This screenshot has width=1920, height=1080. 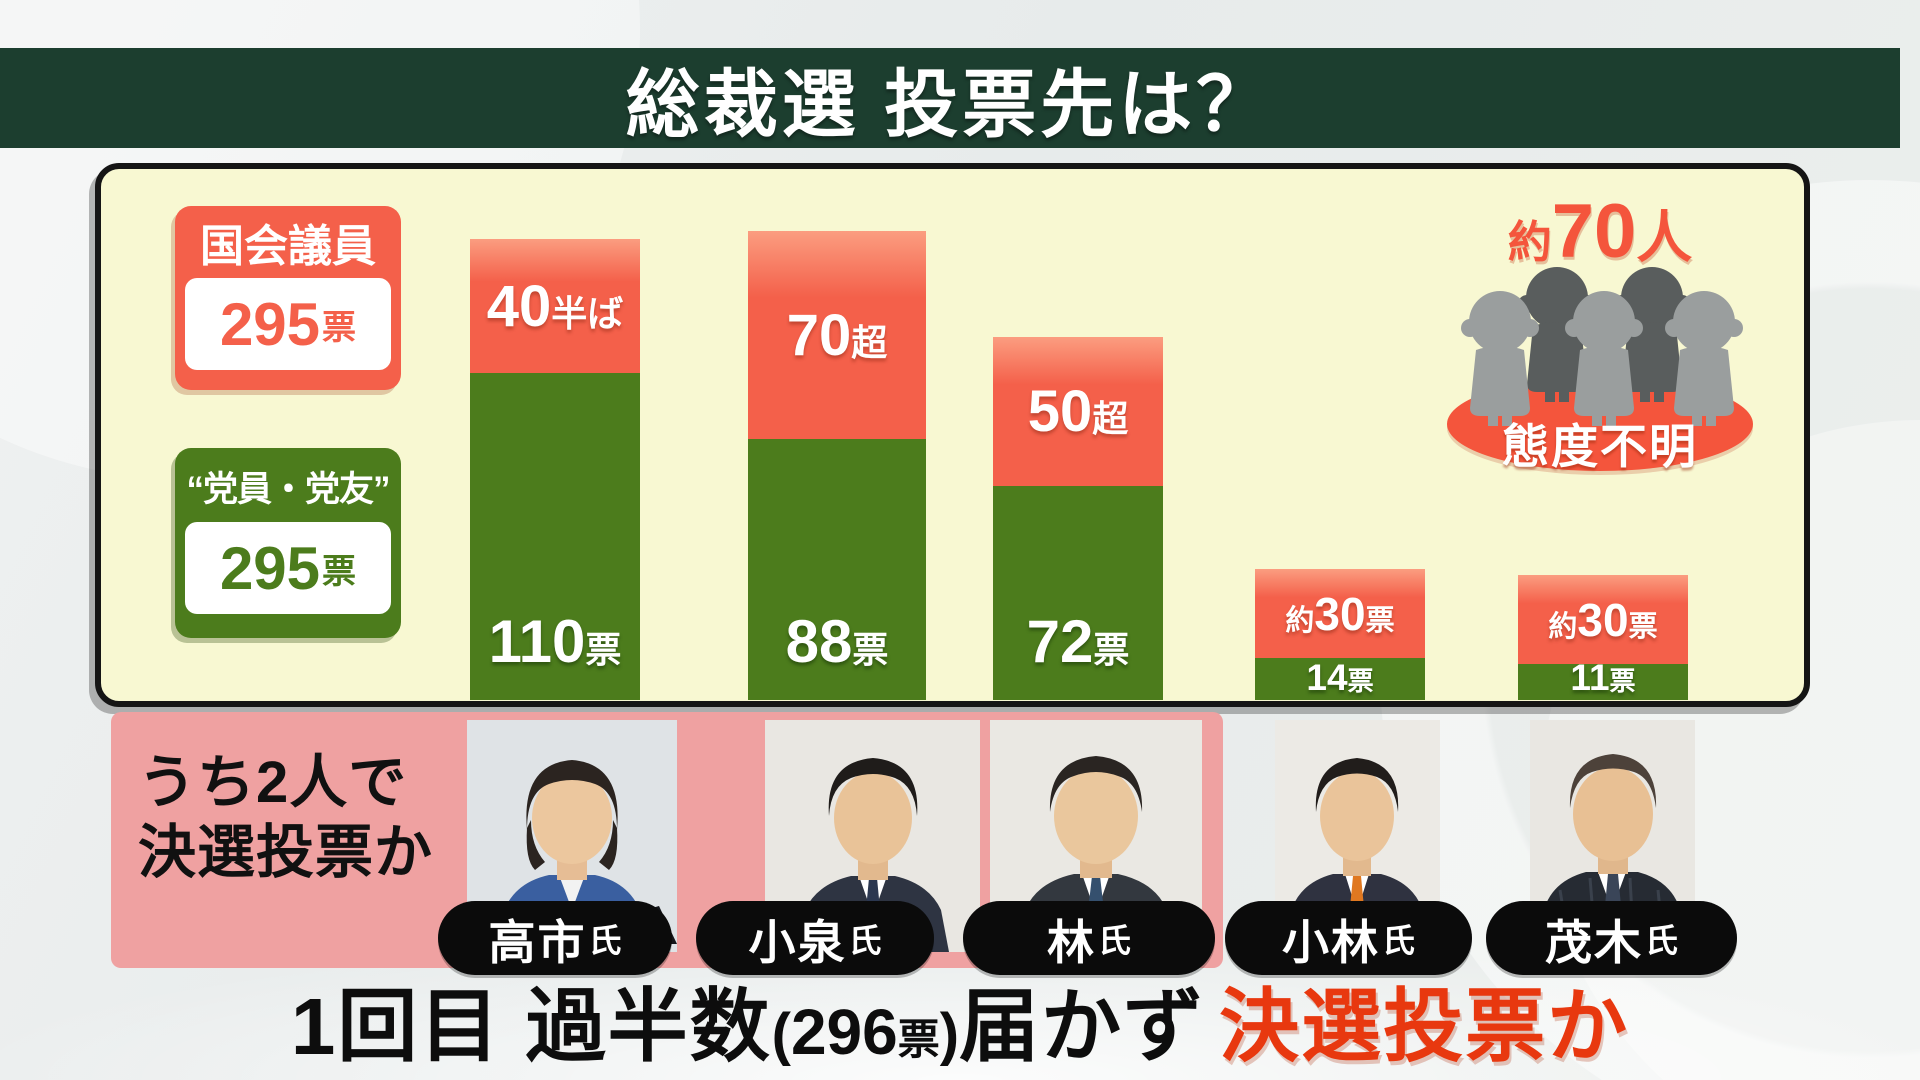 I want to click on name-tag-kobayashi: 小林氏, so click(x=1348, y=938).